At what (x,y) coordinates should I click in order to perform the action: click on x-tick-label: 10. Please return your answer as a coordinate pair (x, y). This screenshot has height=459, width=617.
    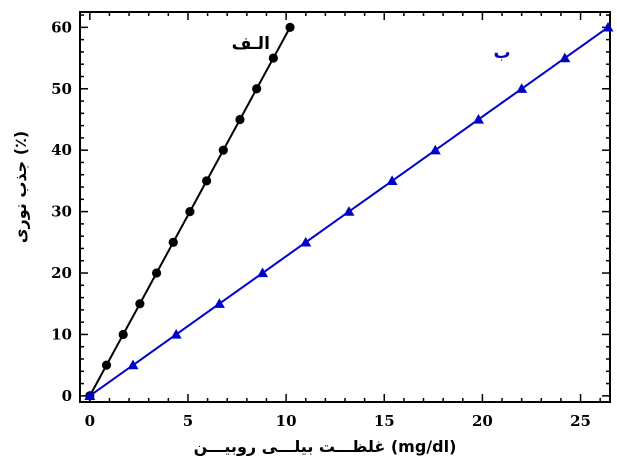
    Looking at the image, I should click on (286, 421).